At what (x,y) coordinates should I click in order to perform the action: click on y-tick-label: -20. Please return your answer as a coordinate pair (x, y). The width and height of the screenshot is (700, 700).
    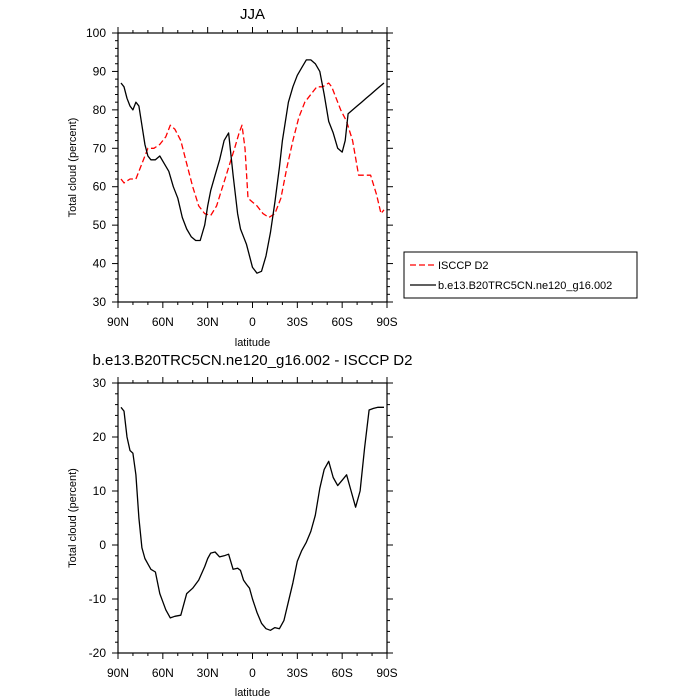
    Looking at the image, I should click on (98, 653).